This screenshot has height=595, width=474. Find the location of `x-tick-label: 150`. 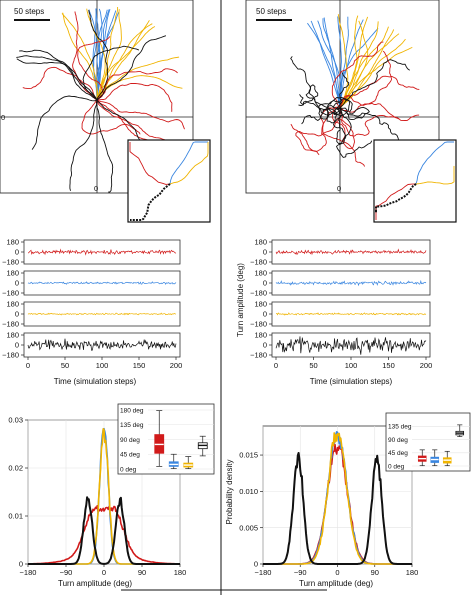

x-tick-label: 150 is located at coordinates (139, 365).